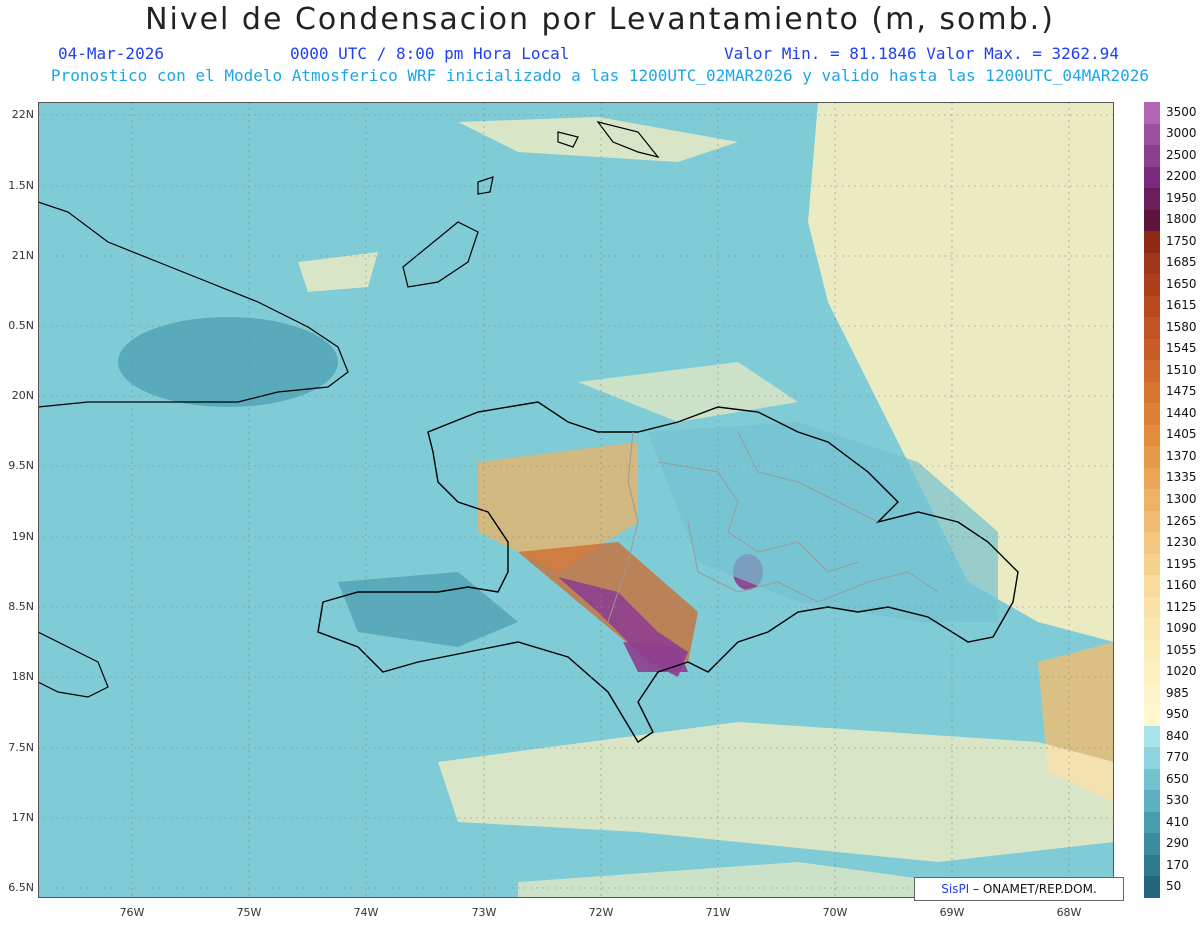 The image size is (1200, 927). Describe the element at coordinates (1177, 778) in the screenshot. I see `colorbar-label: 650` at that location.